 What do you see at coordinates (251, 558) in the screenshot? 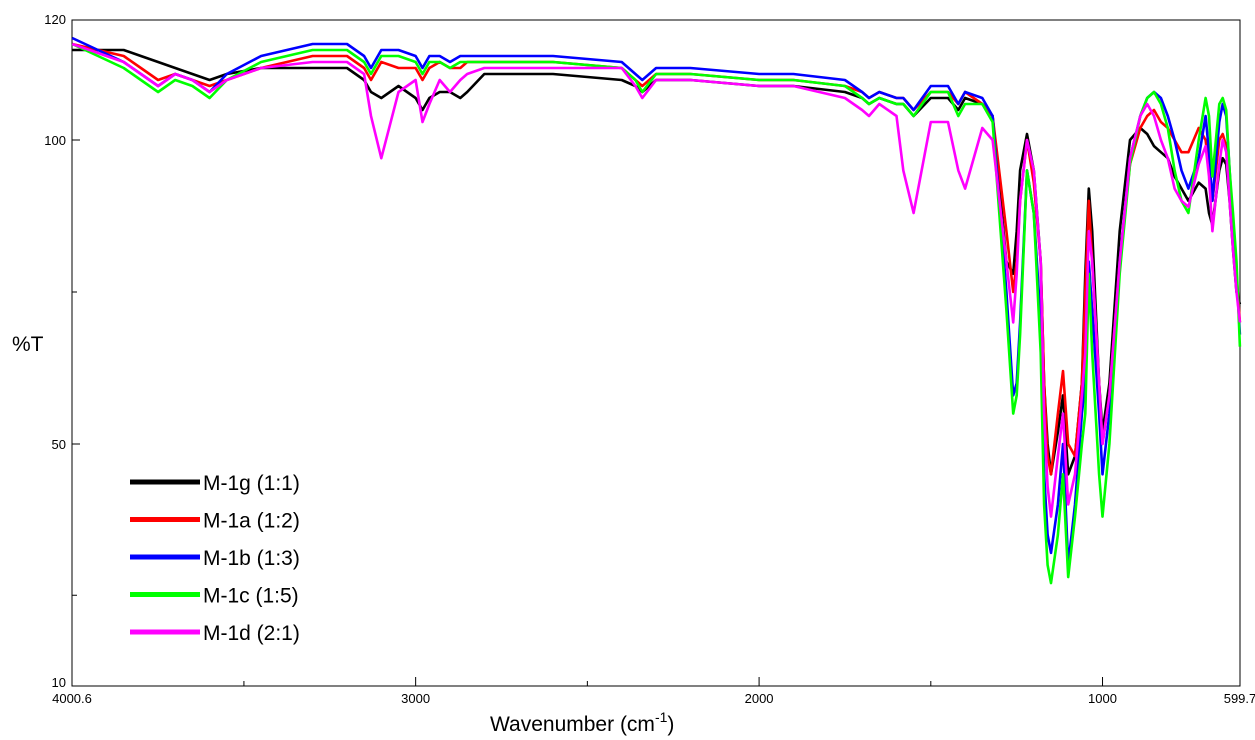
I see `legend-label: M-1b (1:3)` at bounding box center [251, 558].